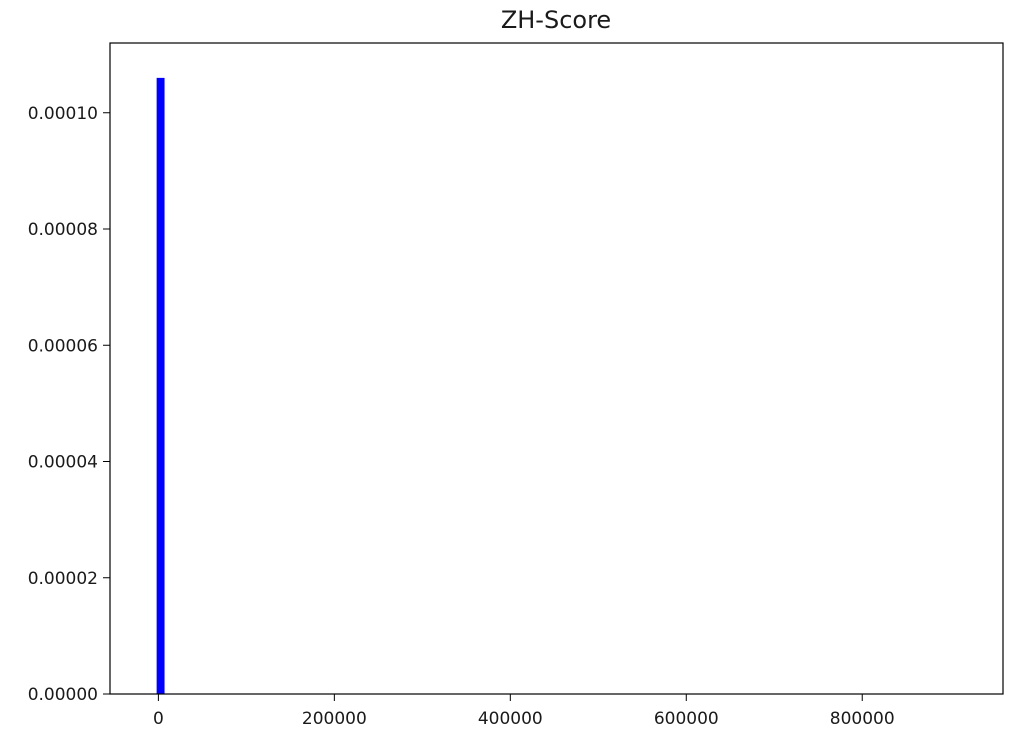  I want to click on x-tick-label: 0, so click(158, 719).